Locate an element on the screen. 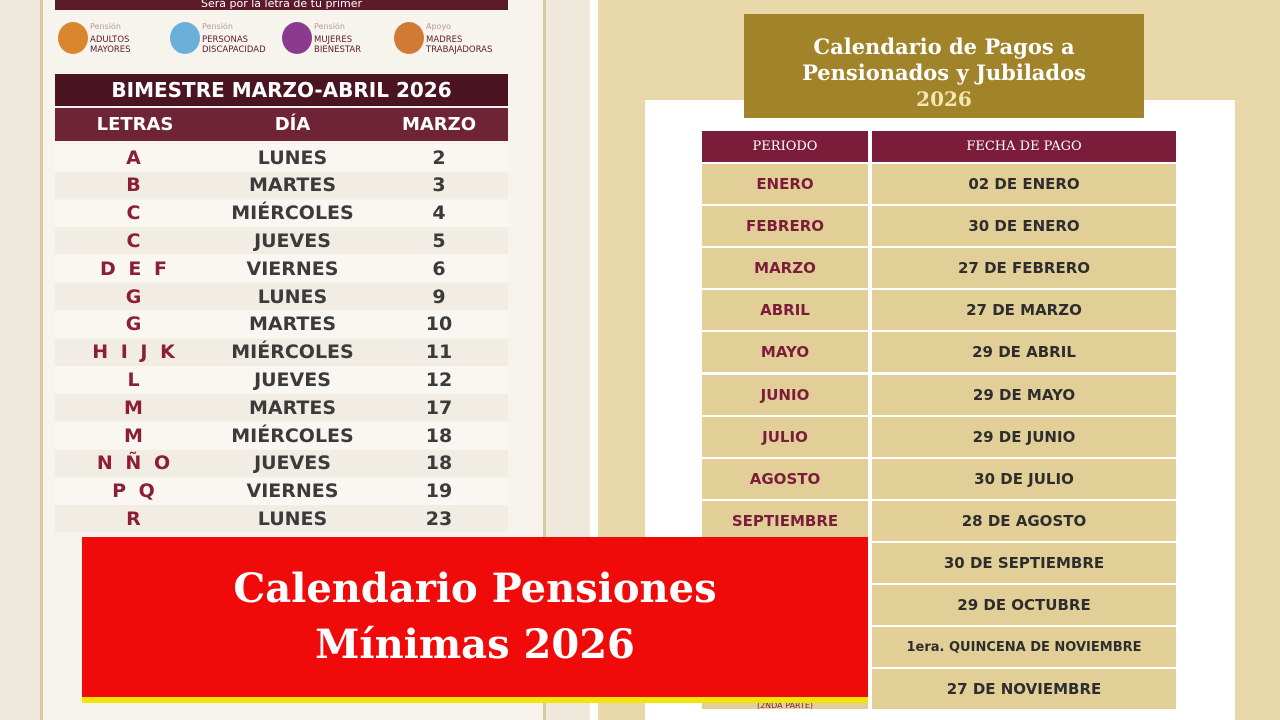 This screenshot has height=720, width=1280. table-cell: P Q is located at coordinates (135, 491).